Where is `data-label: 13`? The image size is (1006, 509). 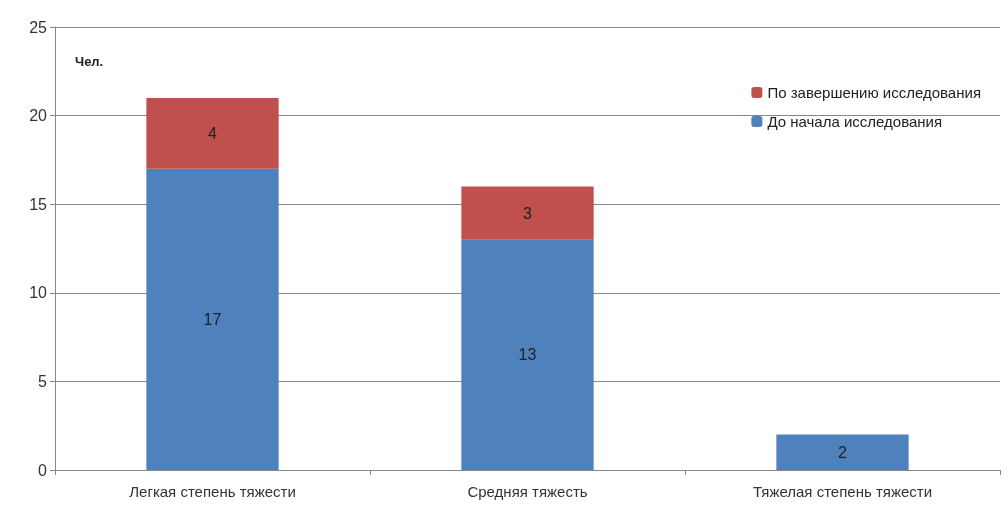
data-label: 13 is located at coordinates (527, 355).